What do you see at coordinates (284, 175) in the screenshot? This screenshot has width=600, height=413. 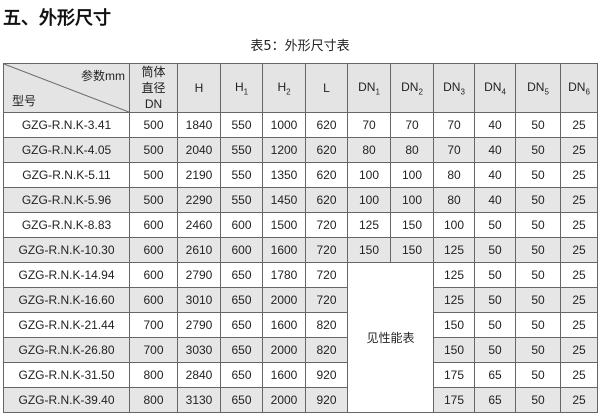 I see `value-cell: 1350` at bounding box center [284, 175].